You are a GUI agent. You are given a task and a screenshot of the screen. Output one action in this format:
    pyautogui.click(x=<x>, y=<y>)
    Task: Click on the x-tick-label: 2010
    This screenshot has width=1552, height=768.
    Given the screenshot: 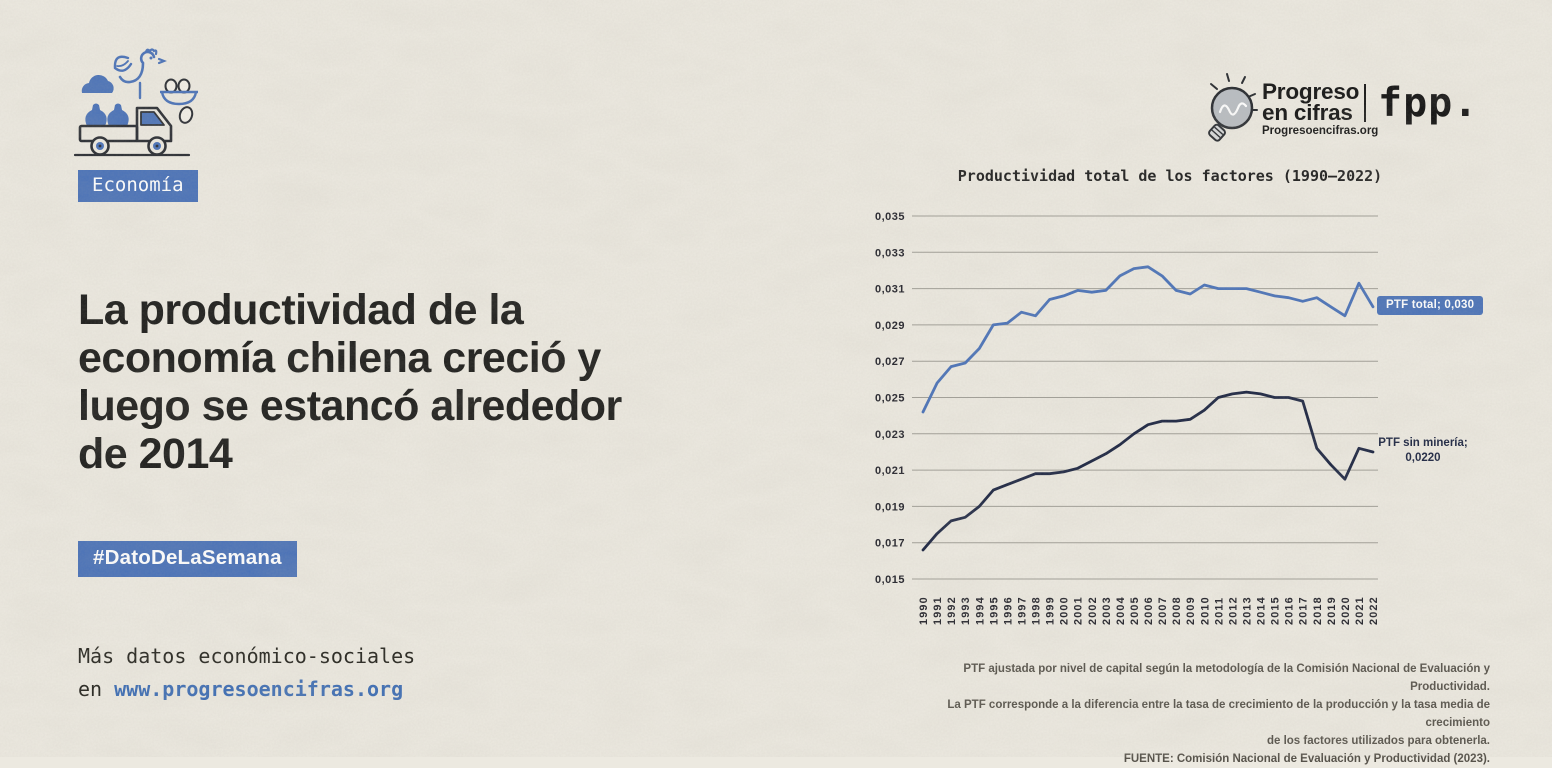 What is the action you would take?
    pyautogui.click(x=1205, y=610)
    